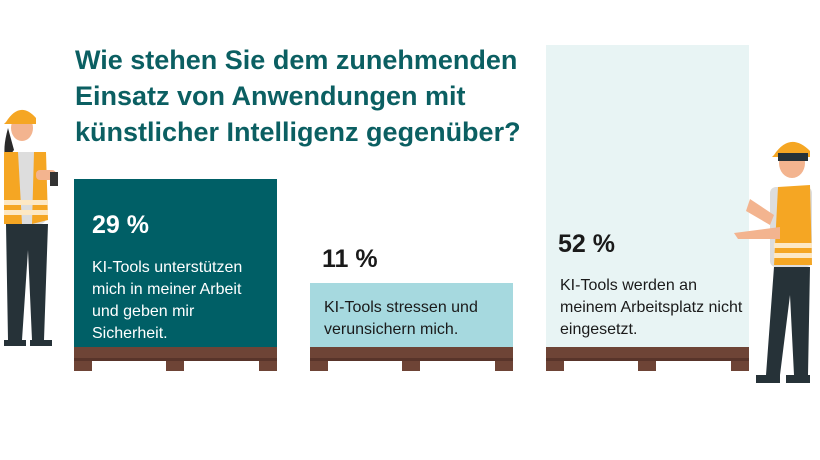  Describe the element at coordinates (120, 225) in the screenshot. I see `value-label-1: 29 %` at that location.